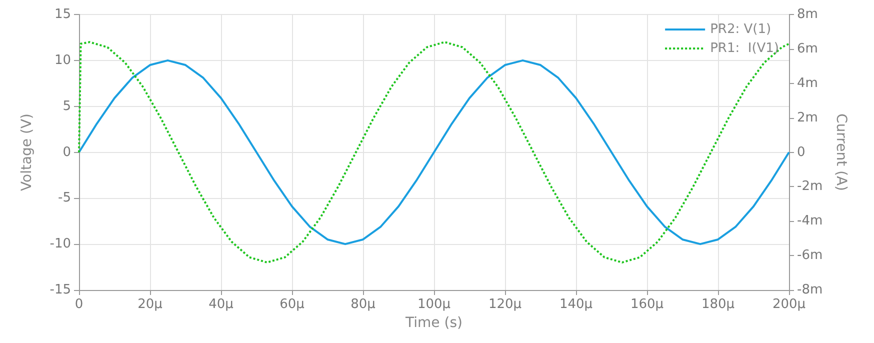 The width and height of the screenshot is (874, 343). I want to click on y2-tick-label: 2m, so click(807, 118).